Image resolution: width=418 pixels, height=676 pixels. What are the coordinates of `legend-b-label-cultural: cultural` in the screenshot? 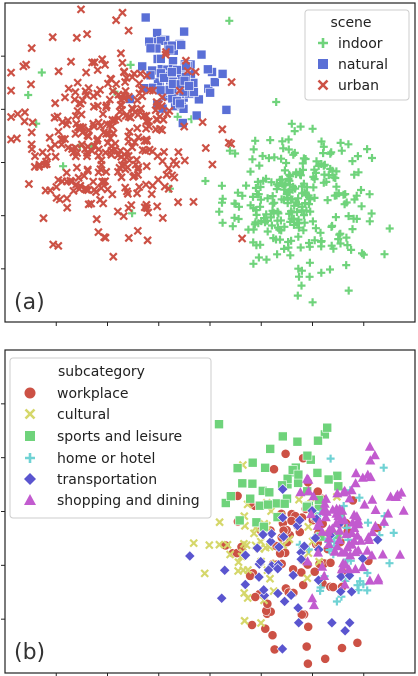 It's located at (83, 415).